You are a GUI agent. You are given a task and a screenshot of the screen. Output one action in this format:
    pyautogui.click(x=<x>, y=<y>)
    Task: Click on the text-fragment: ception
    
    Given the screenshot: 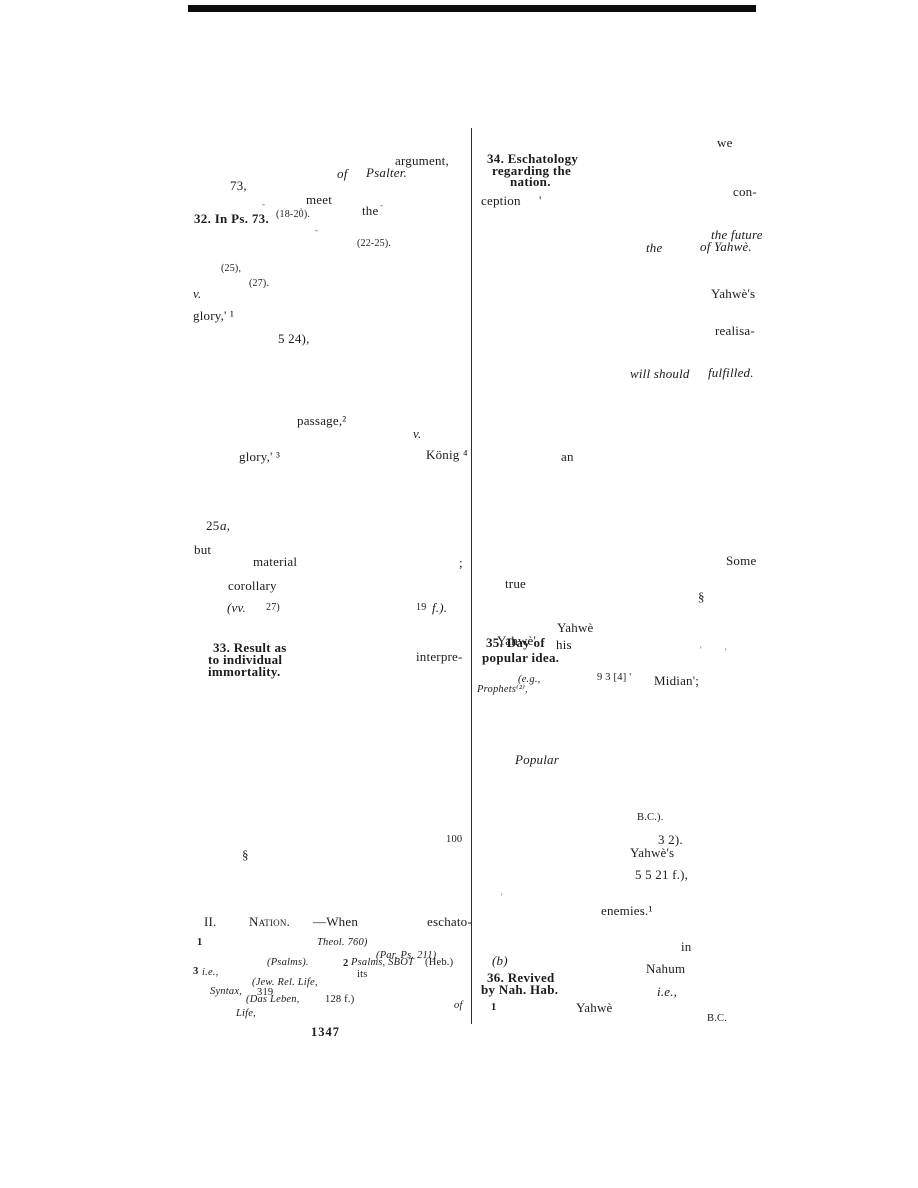 What is the action you would take?
    pyautogui.click(x=501, y=200)
    